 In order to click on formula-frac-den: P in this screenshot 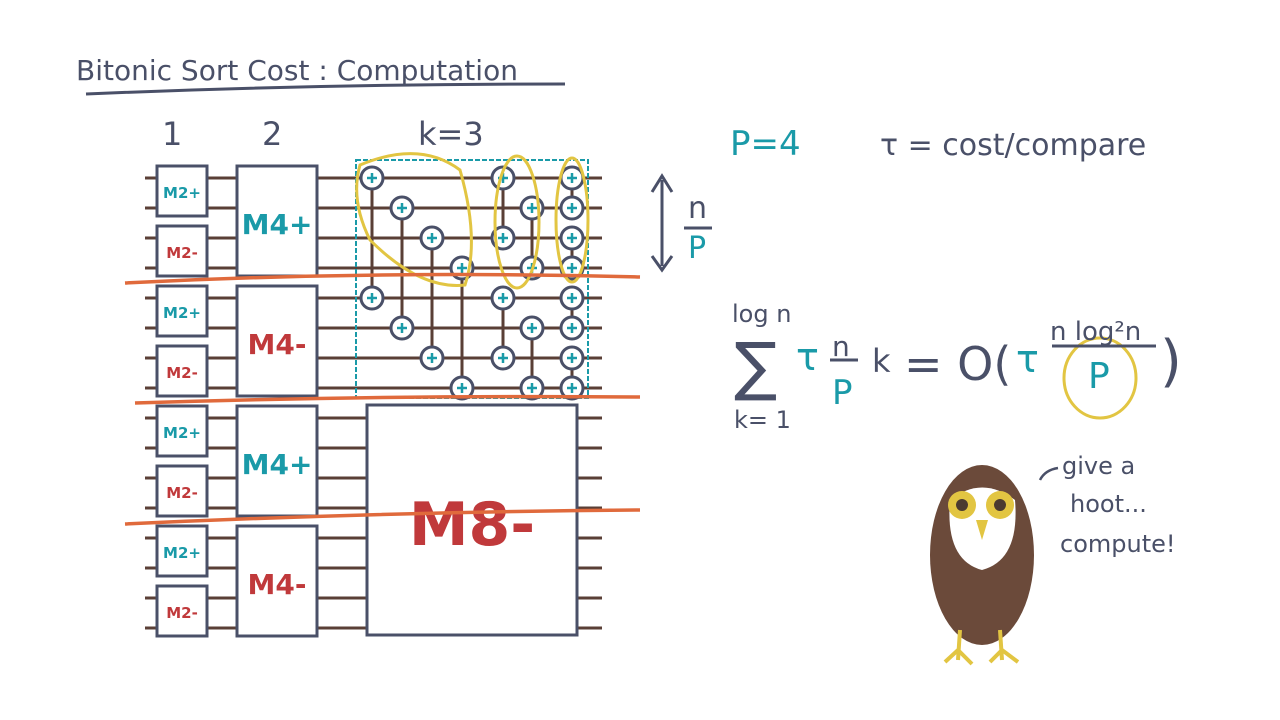, I will do `click(842, 393)`.